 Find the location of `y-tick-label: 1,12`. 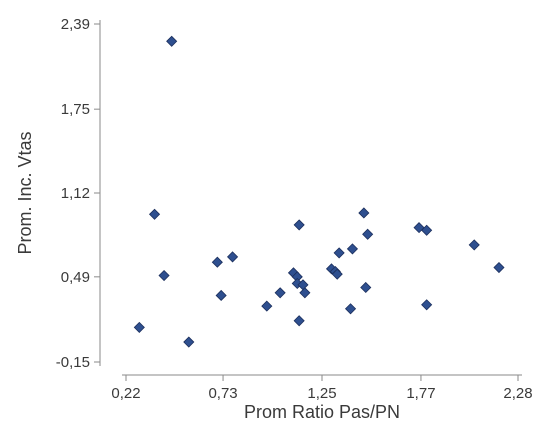

y-tick-label: 1,12 is located at coordinates (75, 193).